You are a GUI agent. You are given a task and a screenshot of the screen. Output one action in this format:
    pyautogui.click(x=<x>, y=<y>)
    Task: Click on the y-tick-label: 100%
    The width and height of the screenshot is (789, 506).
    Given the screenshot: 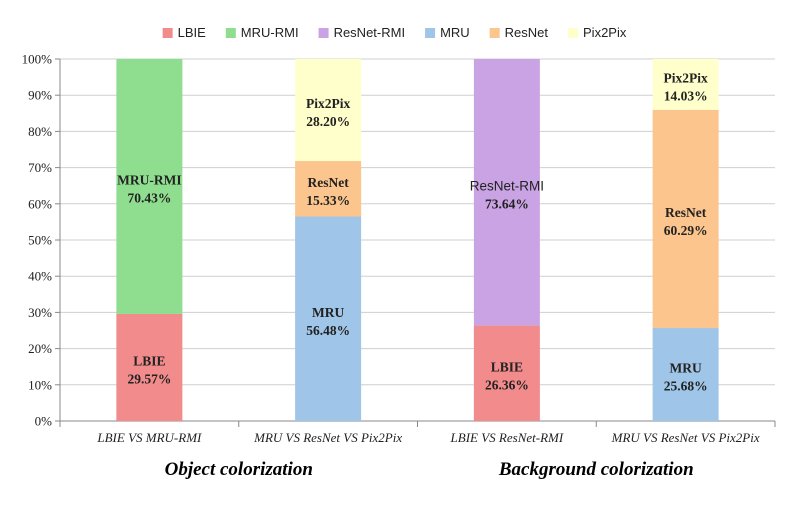 What is the action you would take?
    pyautogui.click(x=37, y=59)
    